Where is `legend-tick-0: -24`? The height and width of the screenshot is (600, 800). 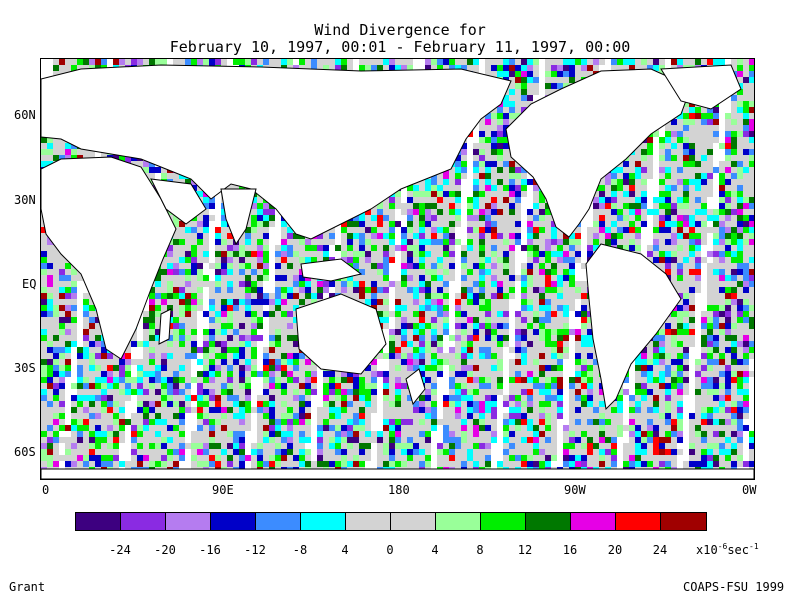
legend-tick-0: -24 is located at coordinates (120, 550).